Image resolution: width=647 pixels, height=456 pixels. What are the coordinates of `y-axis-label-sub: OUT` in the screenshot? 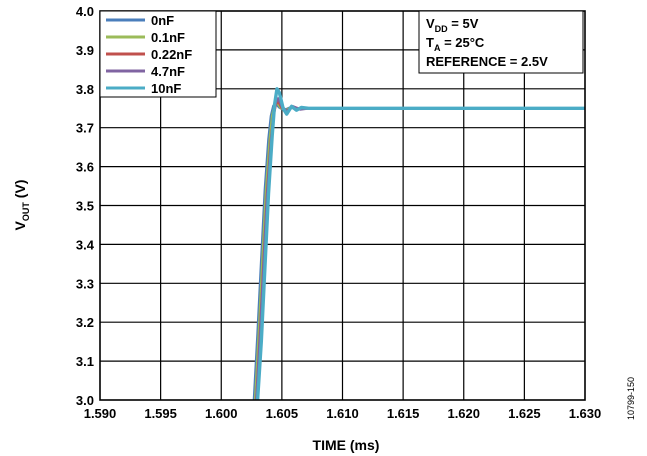 It's located at (26, 212).